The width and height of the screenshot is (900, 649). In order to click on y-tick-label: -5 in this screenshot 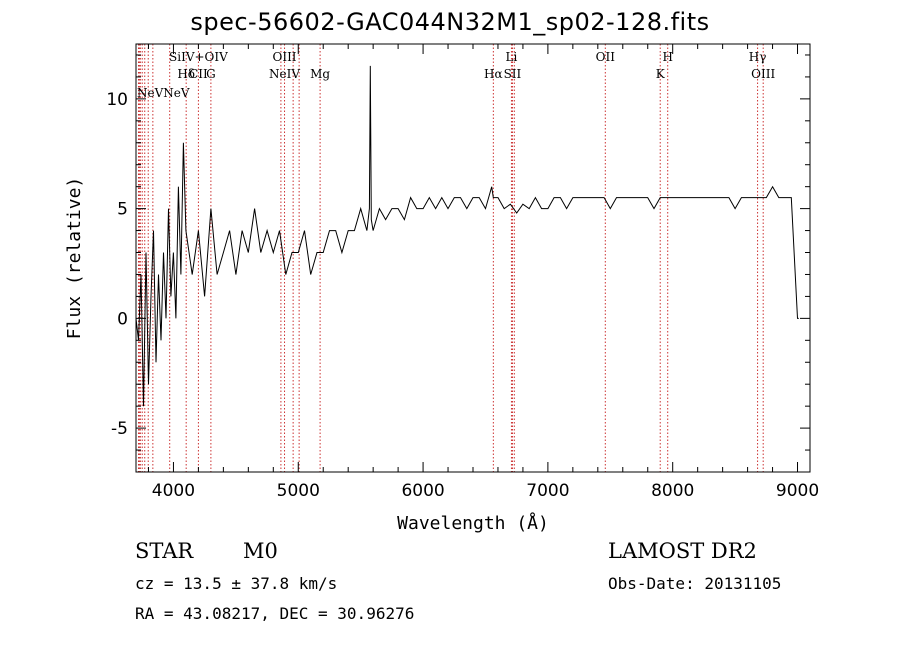, I will do `click(119, 429)`.